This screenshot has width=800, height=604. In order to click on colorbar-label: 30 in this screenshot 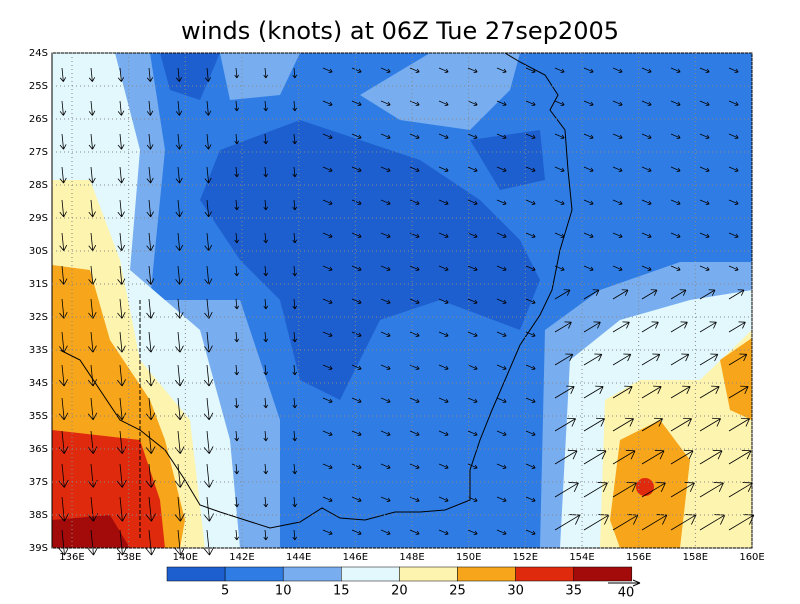, I will do `click(515, 591)`.